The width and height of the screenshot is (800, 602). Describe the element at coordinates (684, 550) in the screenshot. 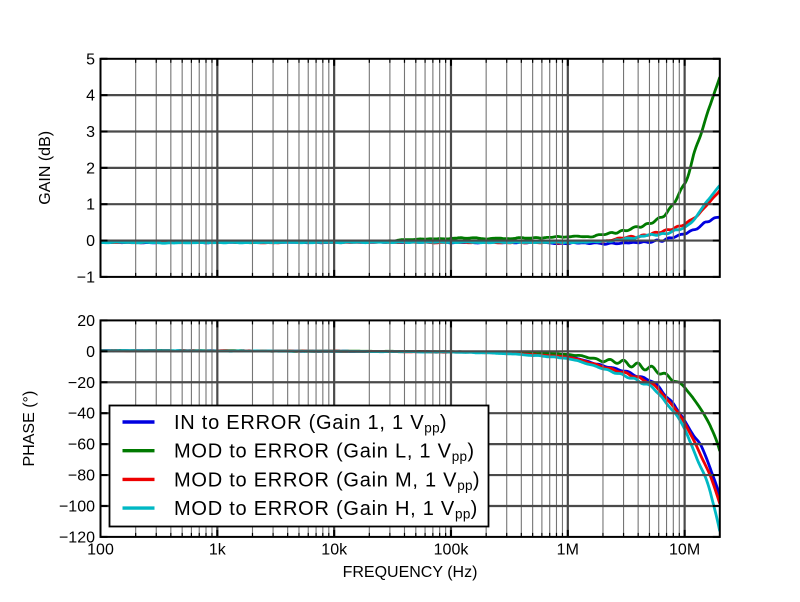

I see `svg-text: 10M` at that location.